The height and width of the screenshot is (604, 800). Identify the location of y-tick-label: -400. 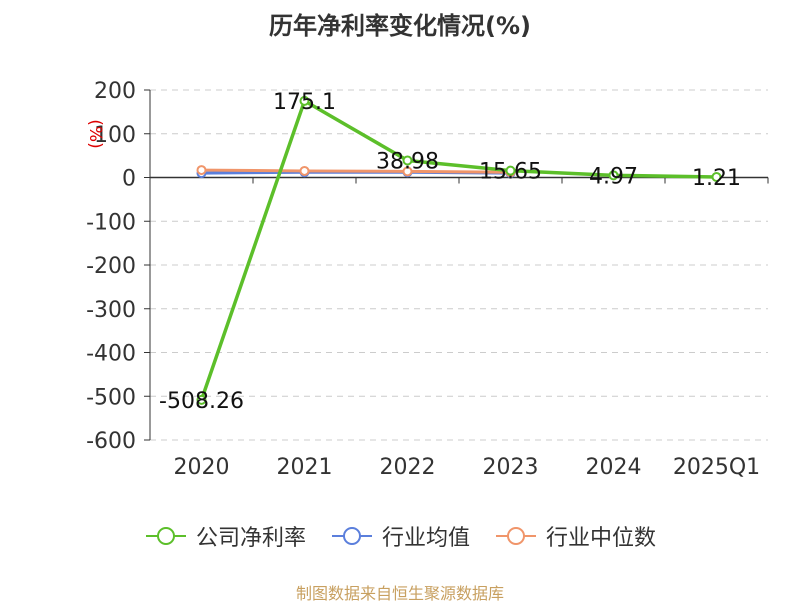
(111, 354).